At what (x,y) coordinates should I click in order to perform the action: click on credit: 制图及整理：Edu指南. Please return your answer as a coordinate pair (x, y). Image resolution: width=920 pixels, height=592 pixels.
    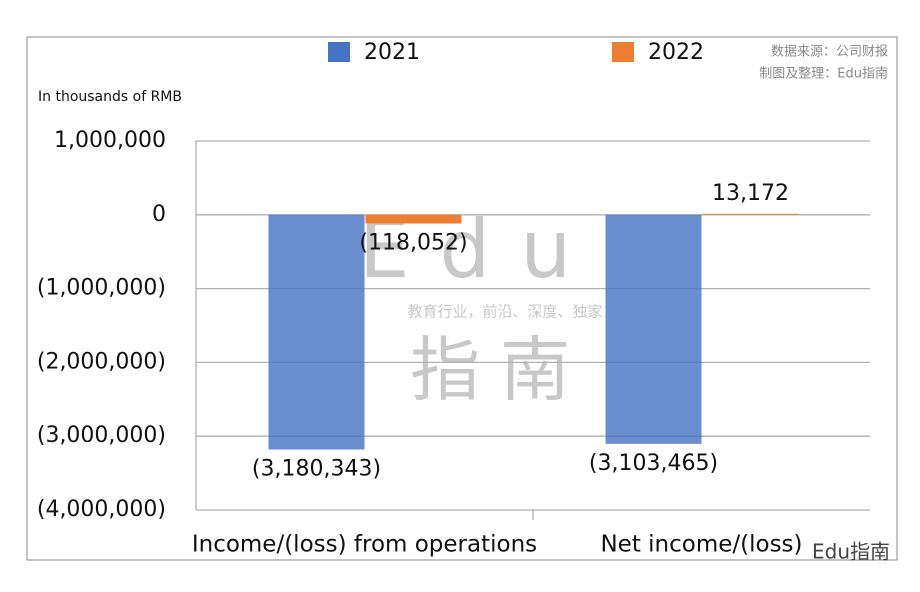
    Looking at the image, I should click on (823, 74).